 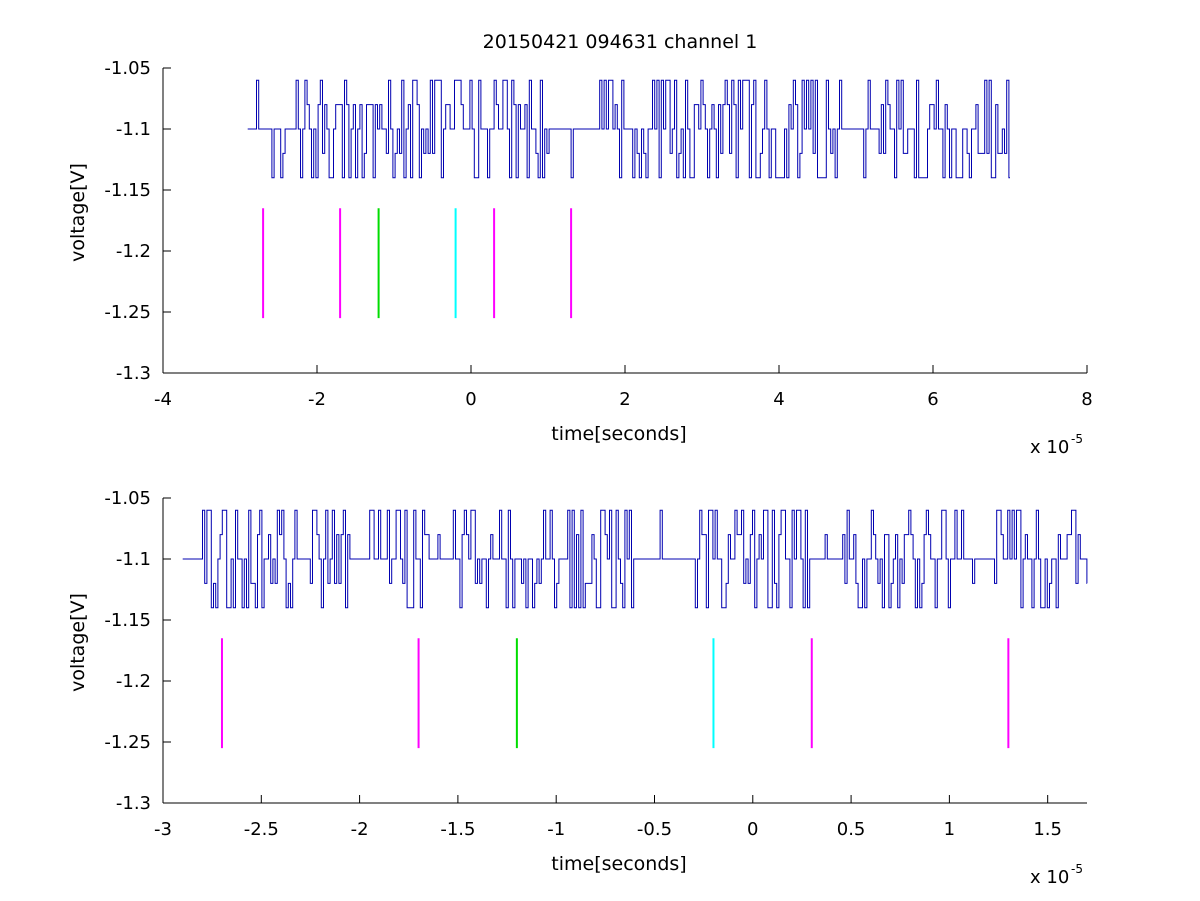 What do you see at coordinates (556, 829) in the screenshot?
I see `x-tick-label: -1` at bounding box center [556, 829].